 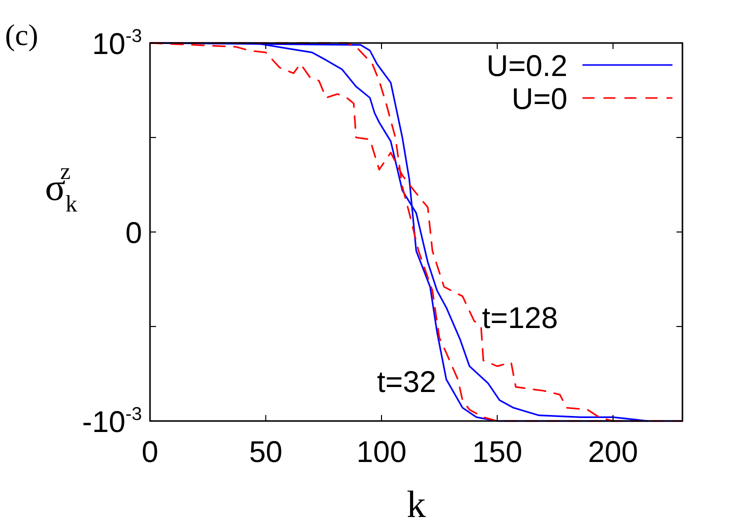 I want to click on y-tick-label: -10$^{-3}$, so click(x=112, y=421).